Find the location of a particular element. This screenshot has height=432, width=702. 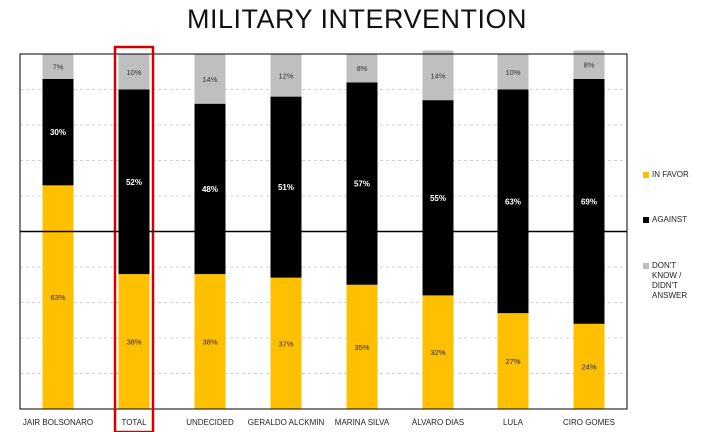

x-tick-label: ÁLVARO DIAS is located at coordinates (438, 422).